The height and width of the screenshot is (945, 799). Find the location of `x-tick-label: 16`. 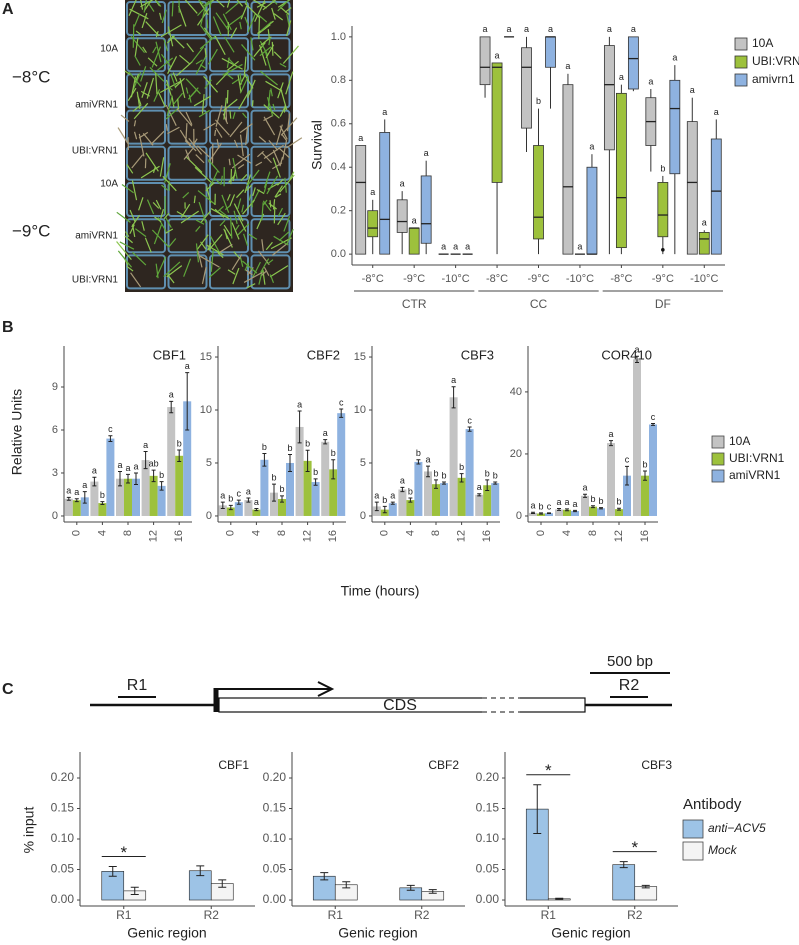

x-tick-label: 16 is located at coordinates (179, 536).